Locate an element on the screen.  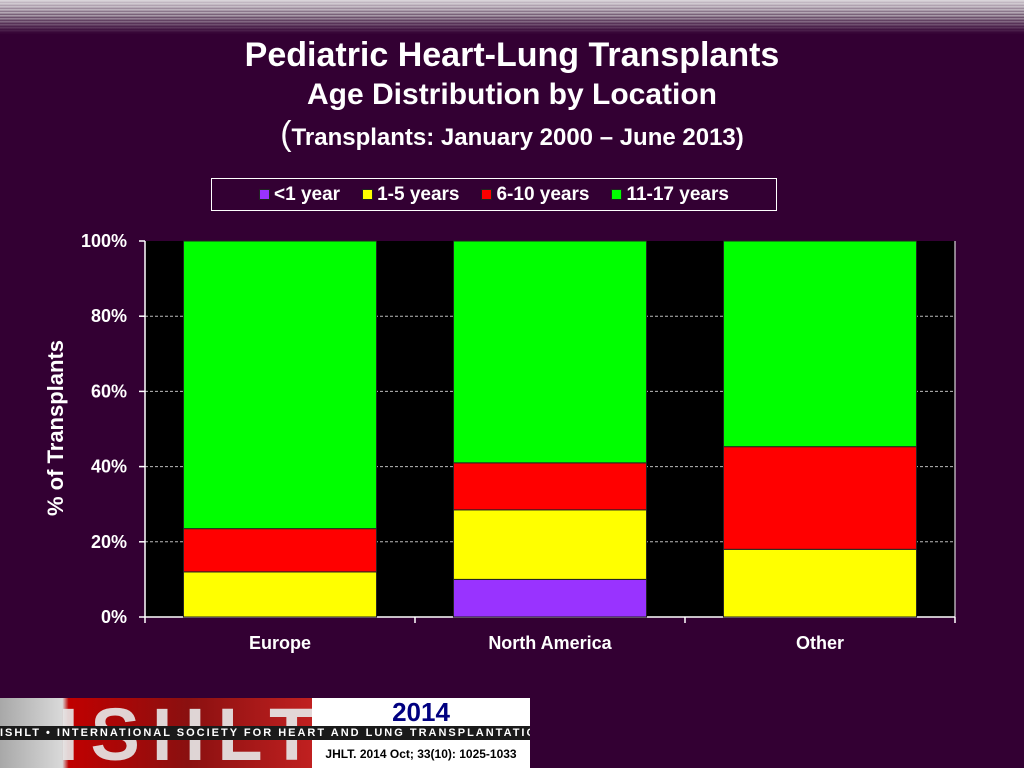
y-tick-label: 20% is located at coordinates (109, 542).